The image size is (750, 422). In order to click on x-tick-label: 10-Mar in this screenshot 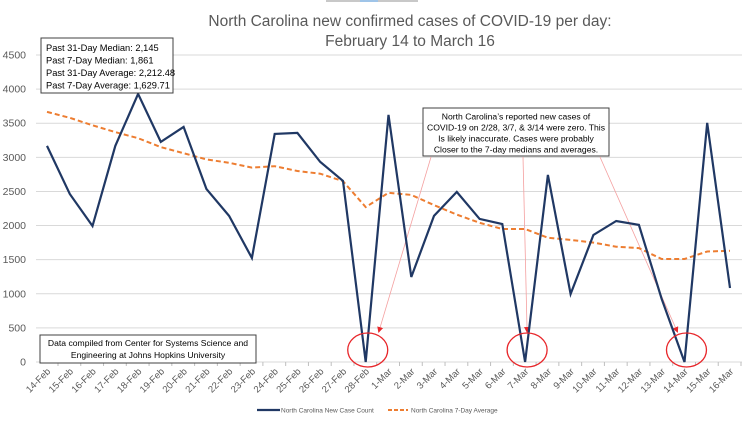, I will do `click(584, 380)`.